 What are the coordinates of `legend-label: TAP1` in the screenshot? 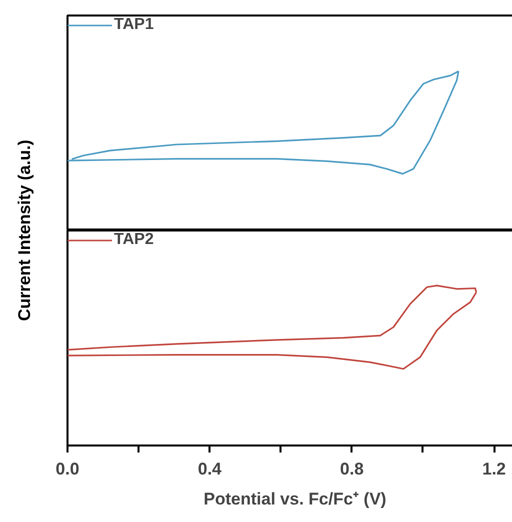 It's located at (134, 25).